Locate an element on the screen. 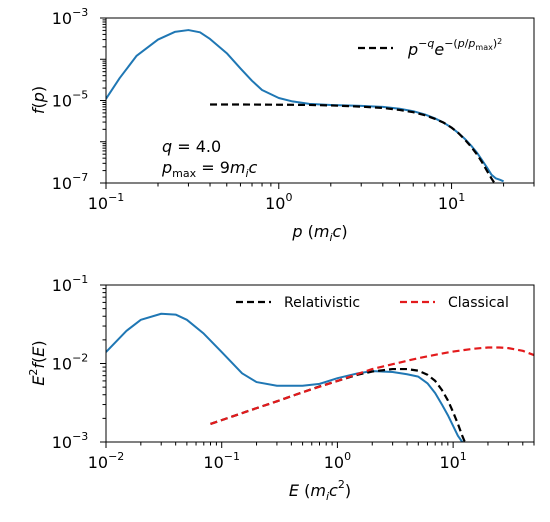 The width and height of the screenshot is (550, 522). top-y-axis-label: f(p) is located at coordinates (38, 100).